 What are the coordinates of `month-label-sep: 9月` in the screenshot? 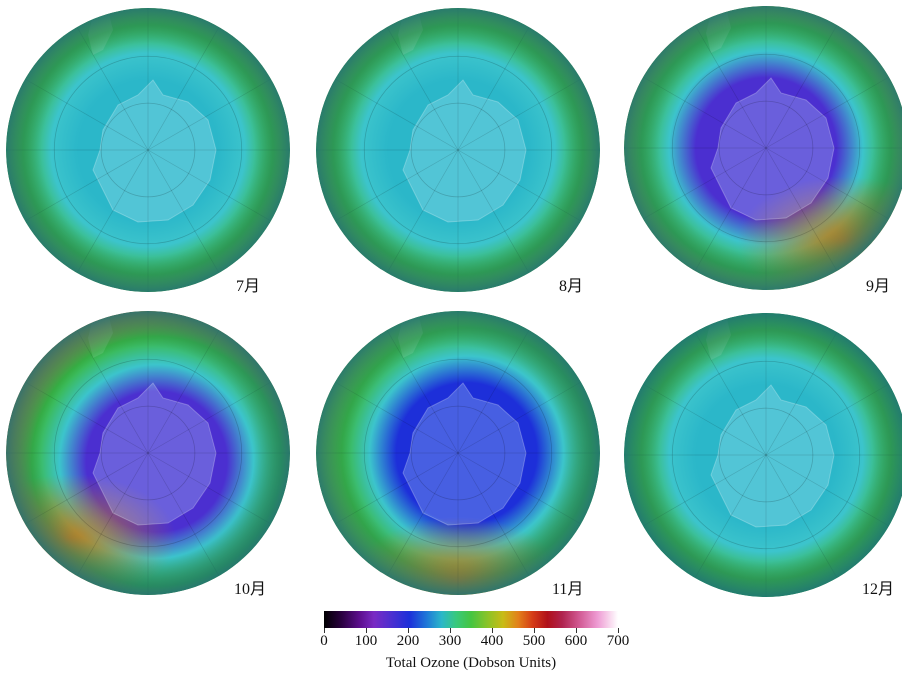 It's located at (878, 286).